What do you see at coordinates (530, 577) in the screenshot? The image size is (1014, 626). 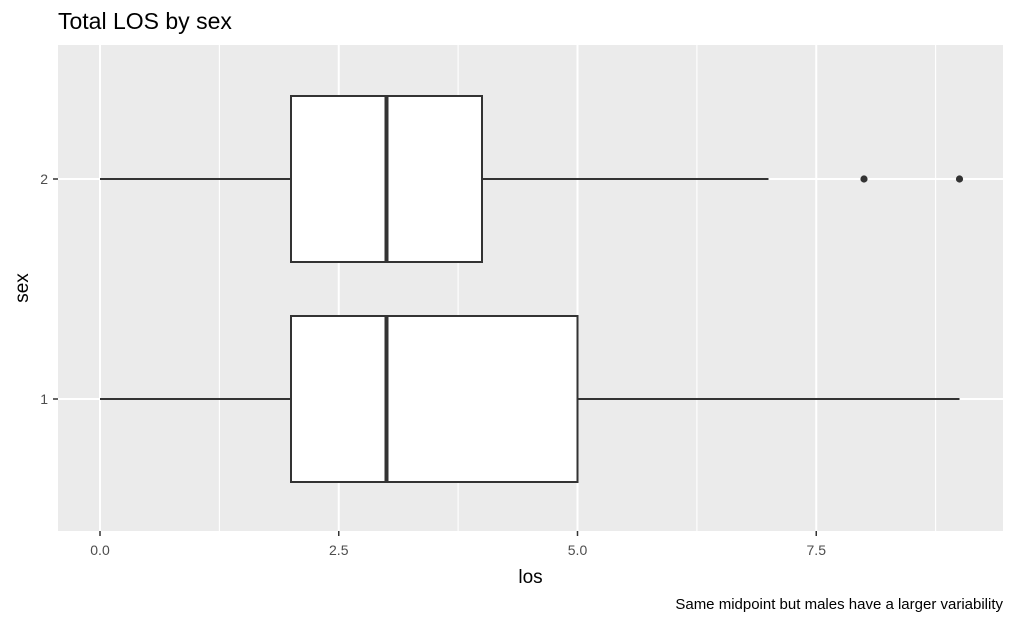 I see `x-axis-title: los` at bounding box center [530, 577].